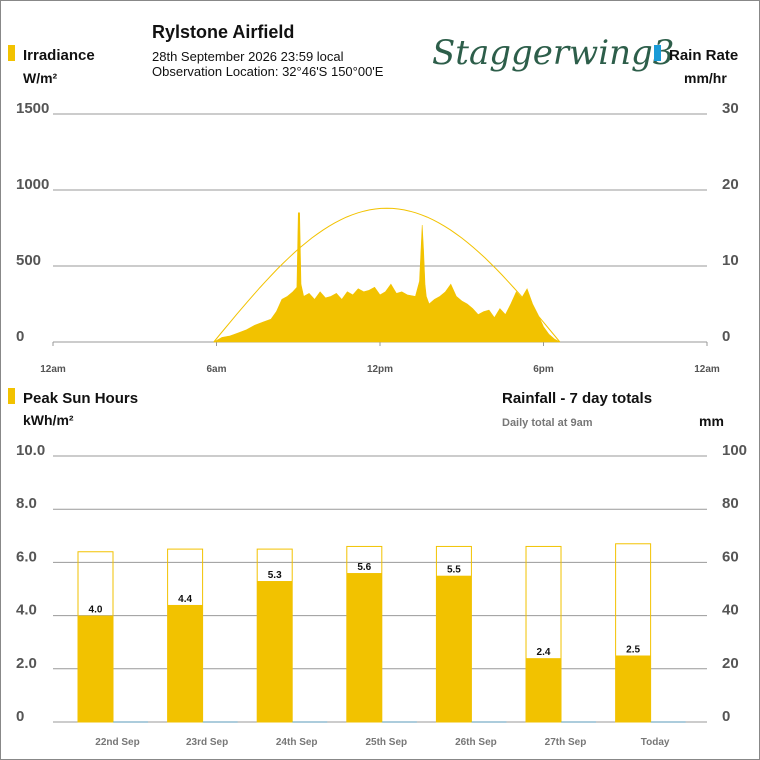  I want to click on rain-rate-y-tick-label: 30, so click(730, 108).